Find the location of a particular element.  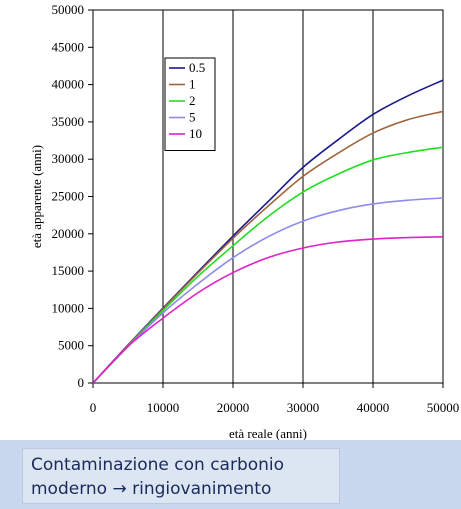

y-tick-label: 45000 is located at coordinates (68, 46).